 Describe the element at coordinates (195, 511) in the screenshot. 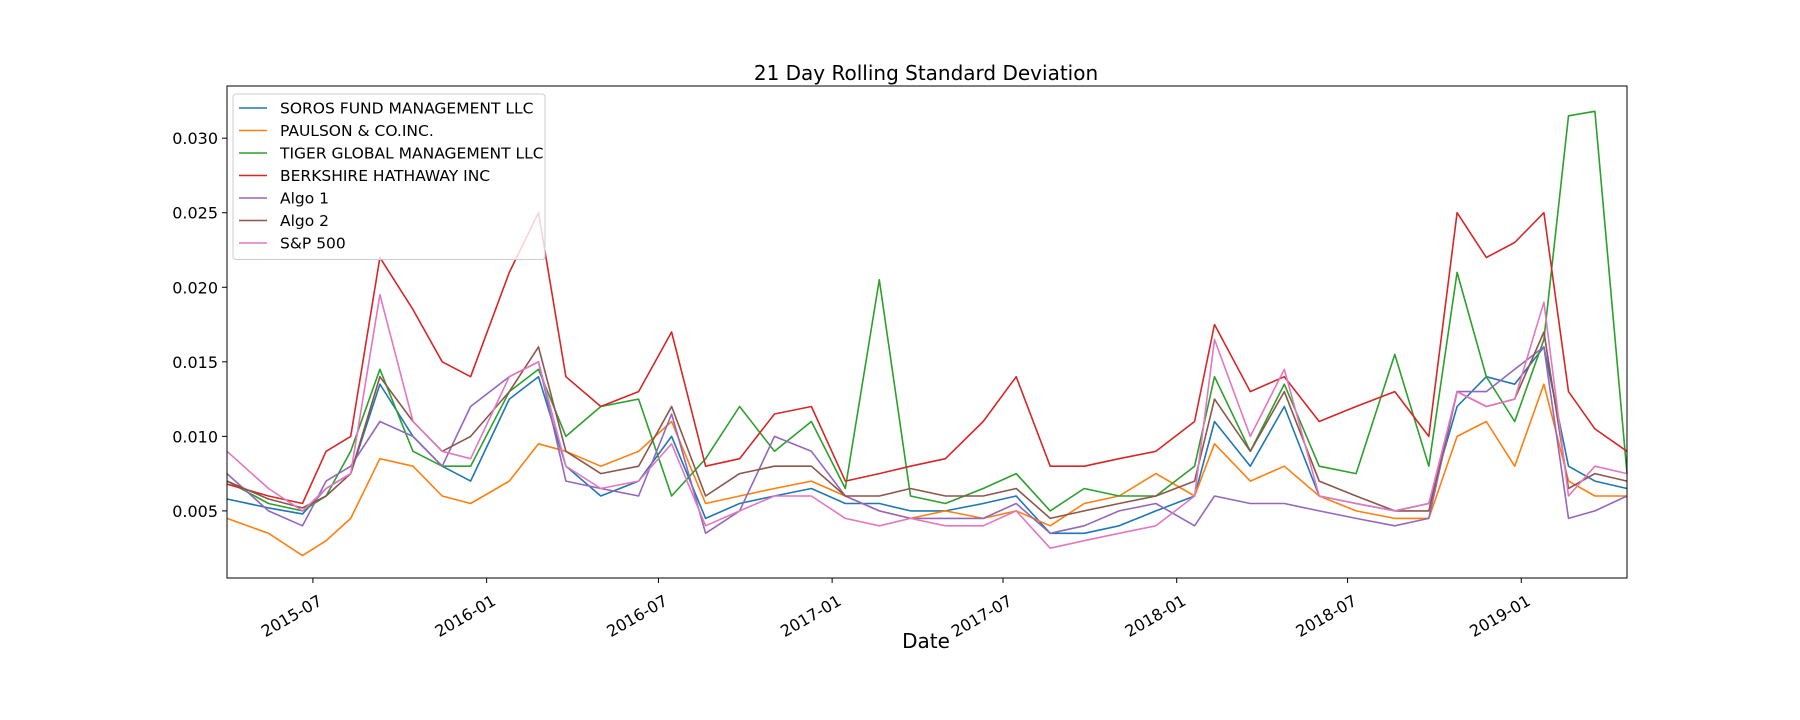

I see `y-tick-label-0: 0.005` at that location.